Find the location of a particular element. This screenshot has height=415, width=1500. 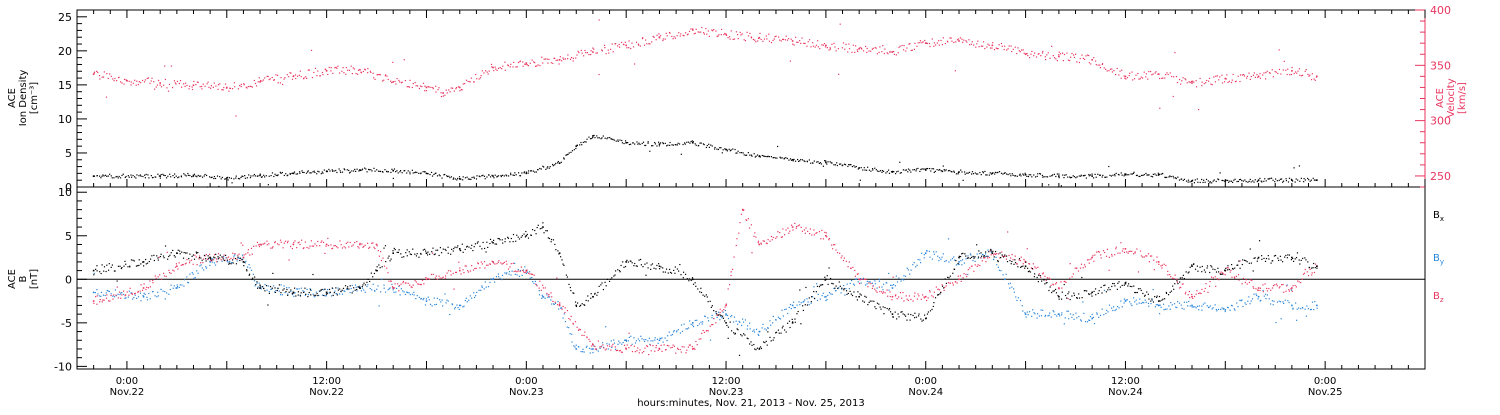

velocity-tick-label: 400 is located at coordinates (1440, 10).